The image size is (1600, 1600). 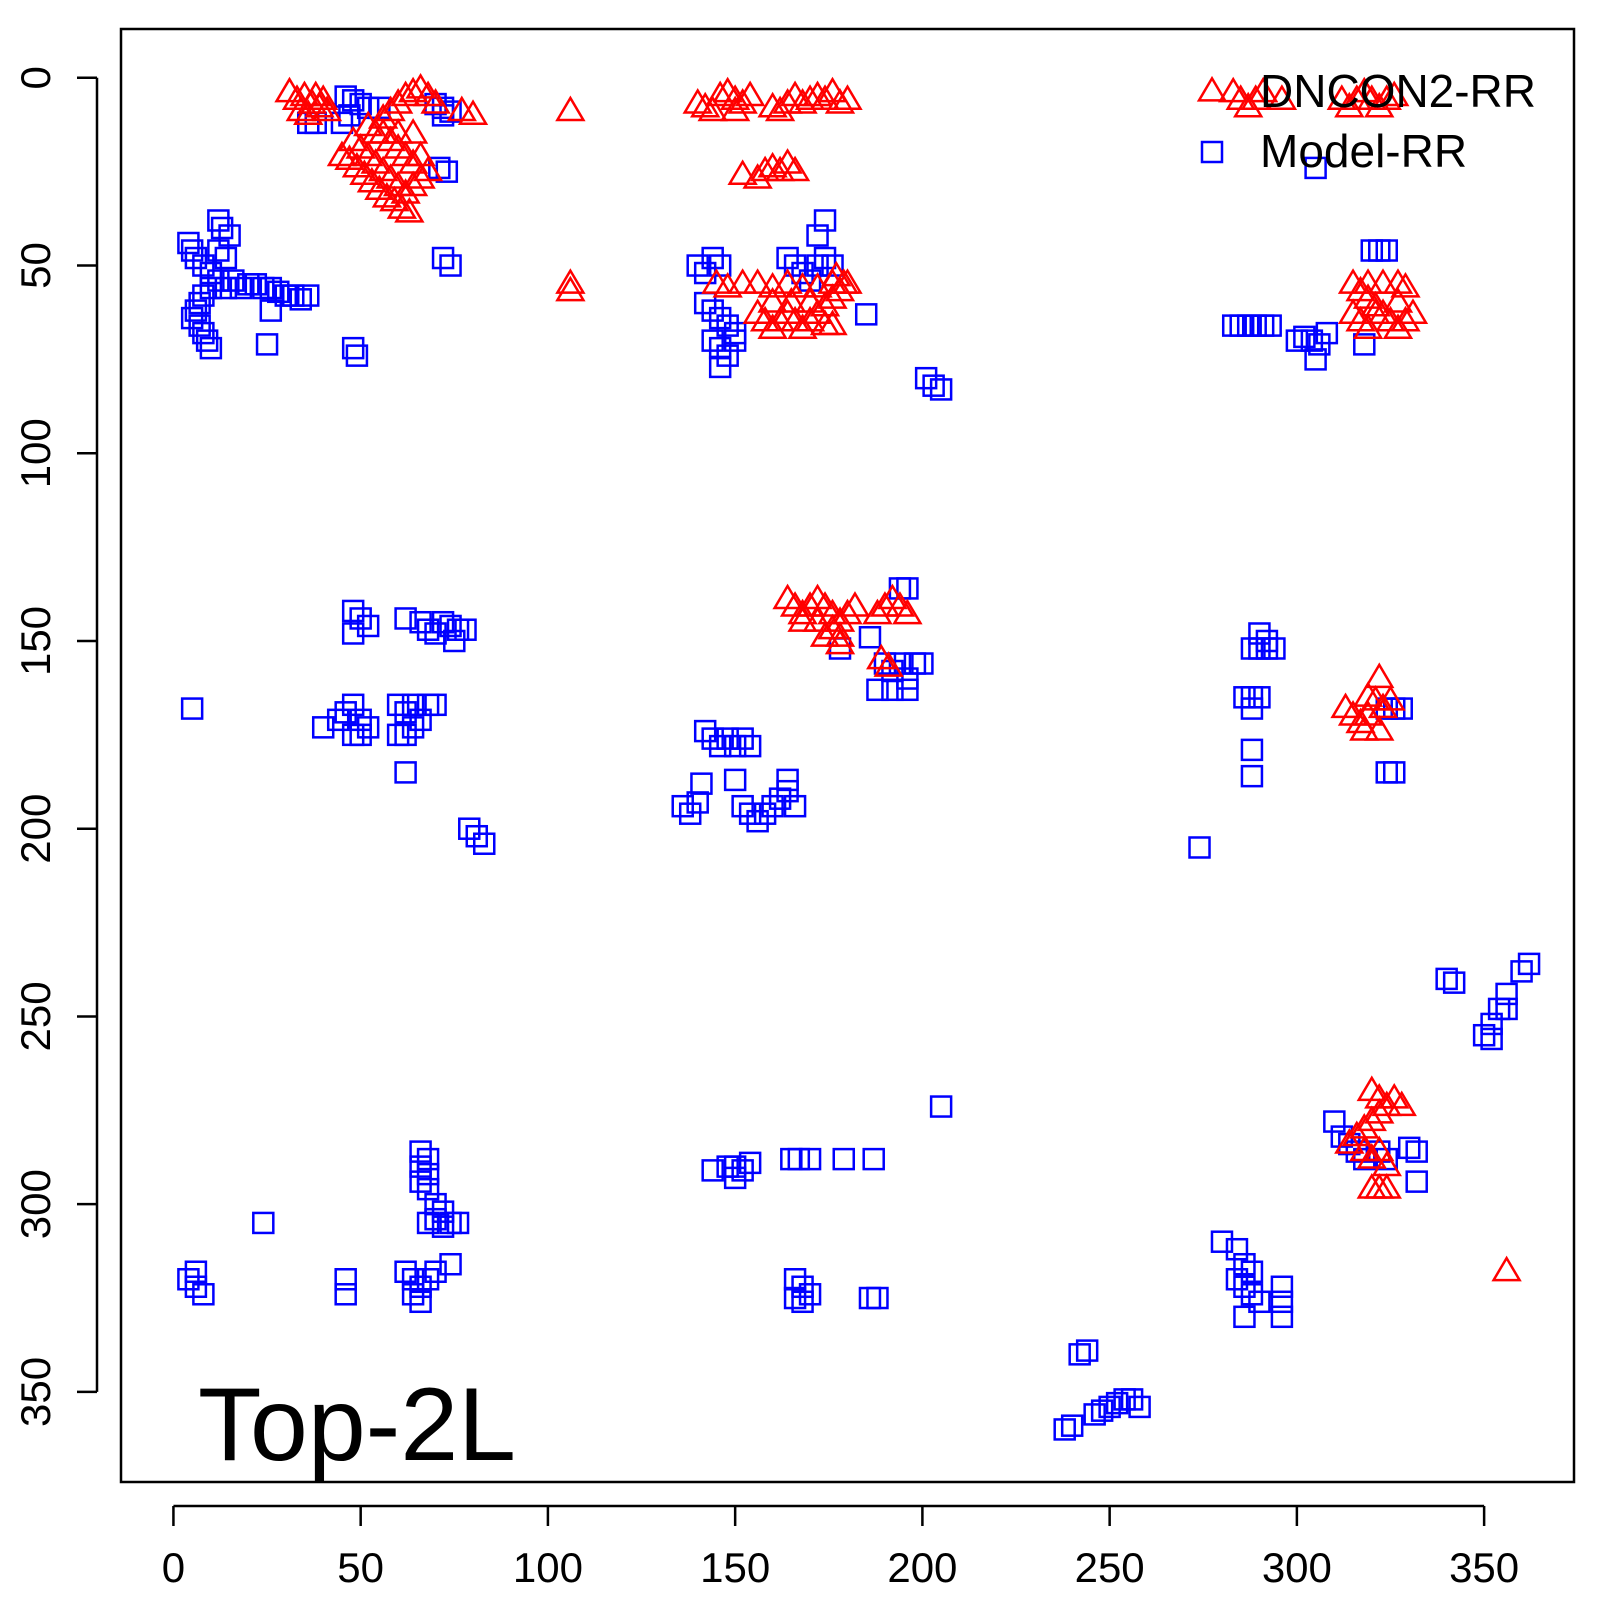 I want to click on legend-triangle-icon, so click(x=1212, y=88).